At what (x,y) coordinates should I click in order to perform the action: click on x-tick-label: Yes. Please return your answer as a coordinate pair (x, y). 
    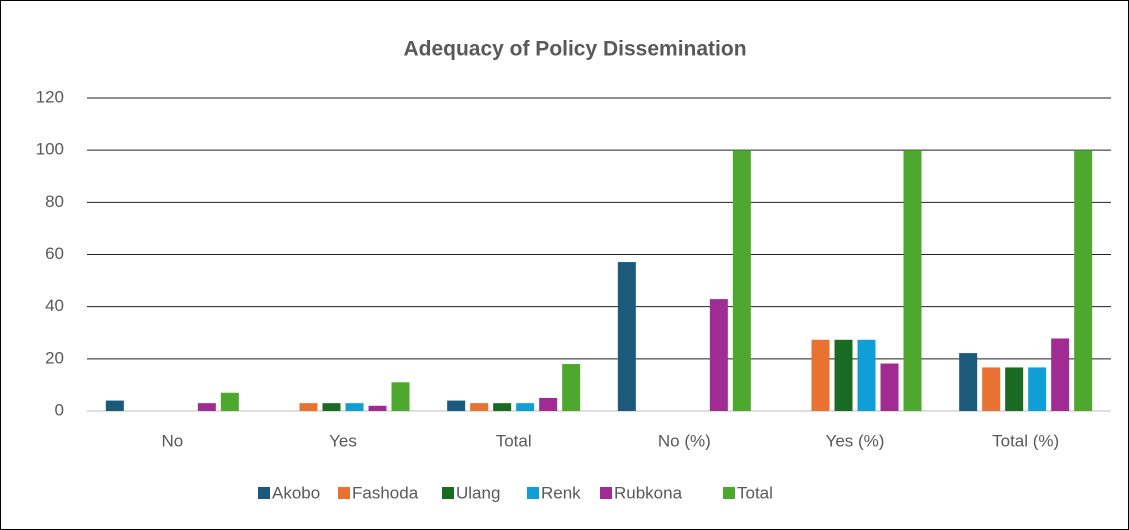
    Looking at the image, I should click on (343, 440).